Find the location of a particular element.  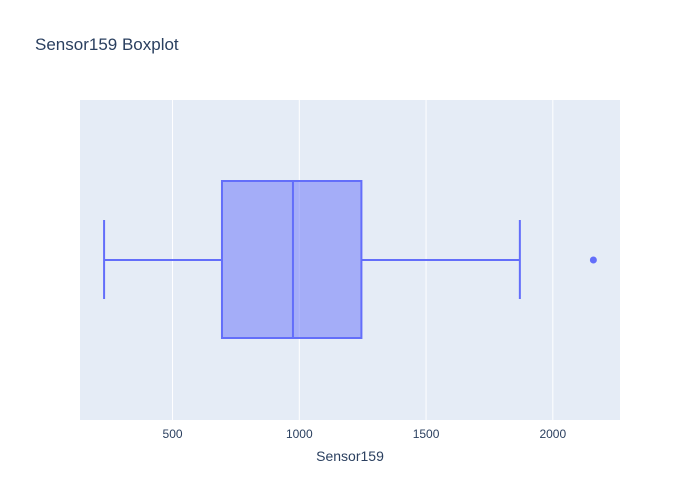

x-axis-title: Sensor159 is located at coordinates (350, 456).